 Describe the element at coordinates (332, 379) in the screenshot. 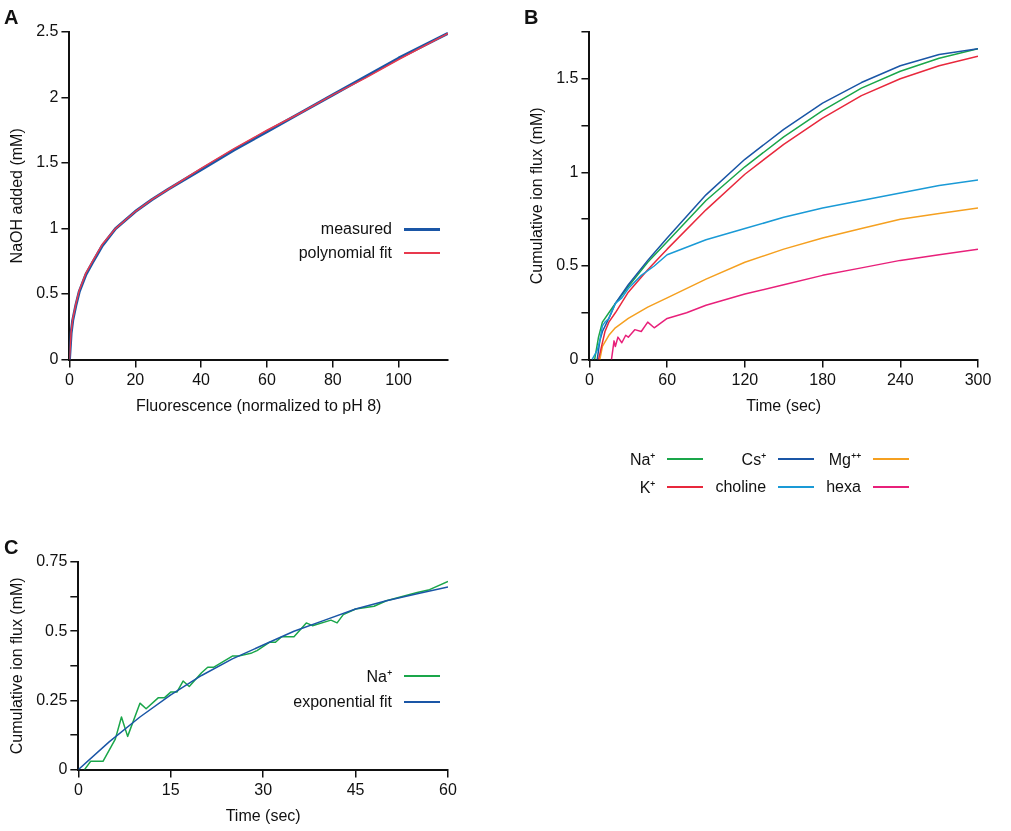

I see `x-tick-label: 80` at that location.